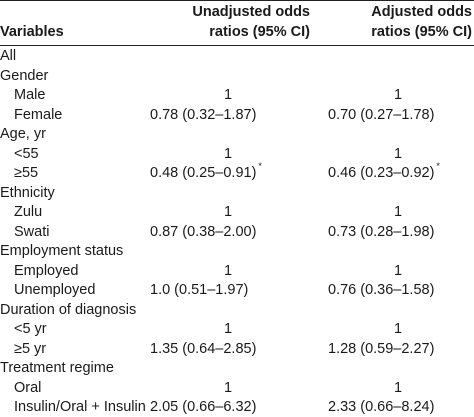 The height and width of the screenshot is (417, 474). What do you see at coordinates (27, 192) in the screenshot?
I see `row-label: Ethnicity` at bounding box center [27, 192].